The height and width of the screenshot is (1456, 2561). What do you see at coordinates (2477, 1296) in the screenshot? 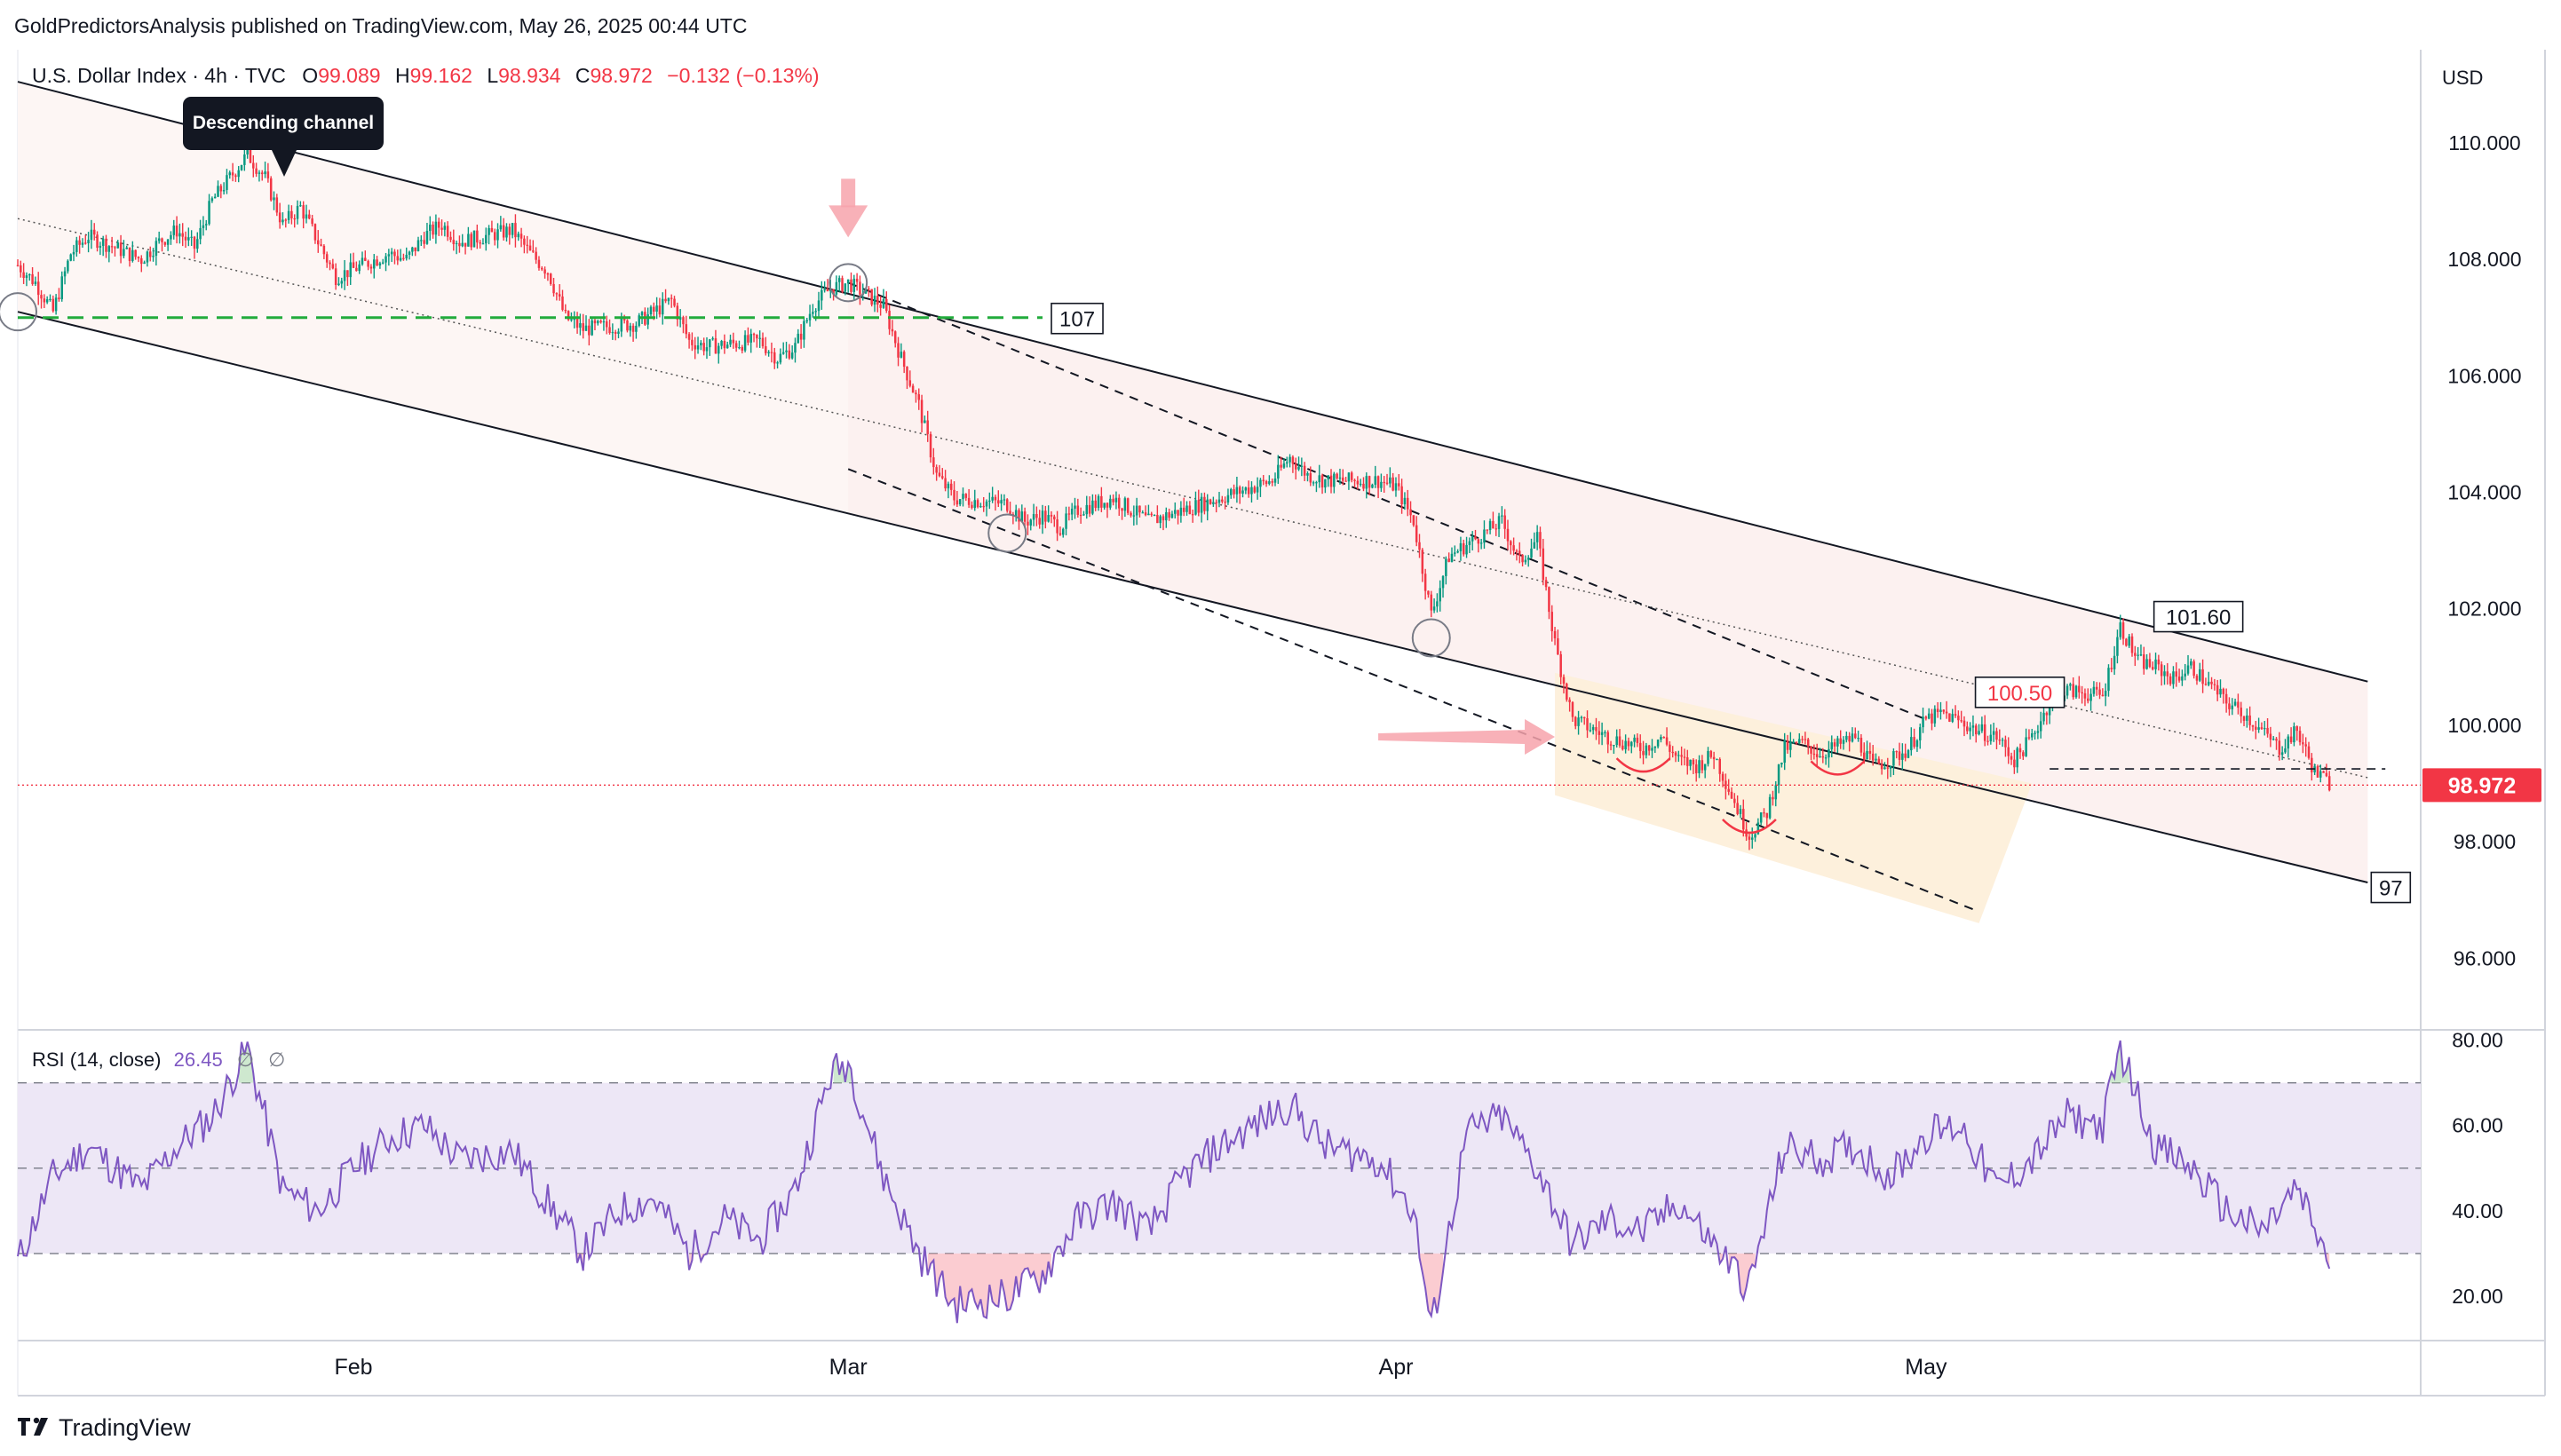
I see `rsi-tick-label: 20.00` at bounding box center [2477, 1296].